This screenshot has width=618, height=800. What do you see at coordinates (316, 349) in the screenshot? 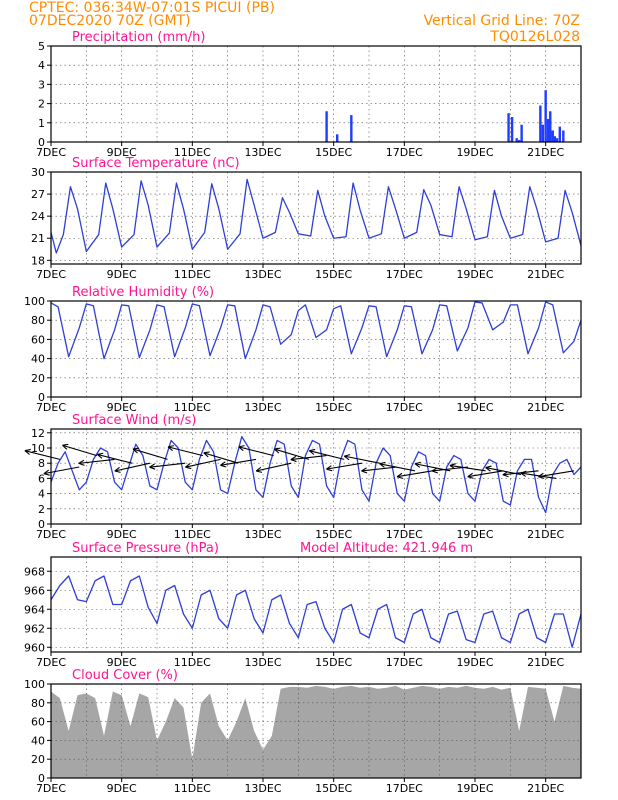
I see `rh-frame` at bounding box center [316, 349].